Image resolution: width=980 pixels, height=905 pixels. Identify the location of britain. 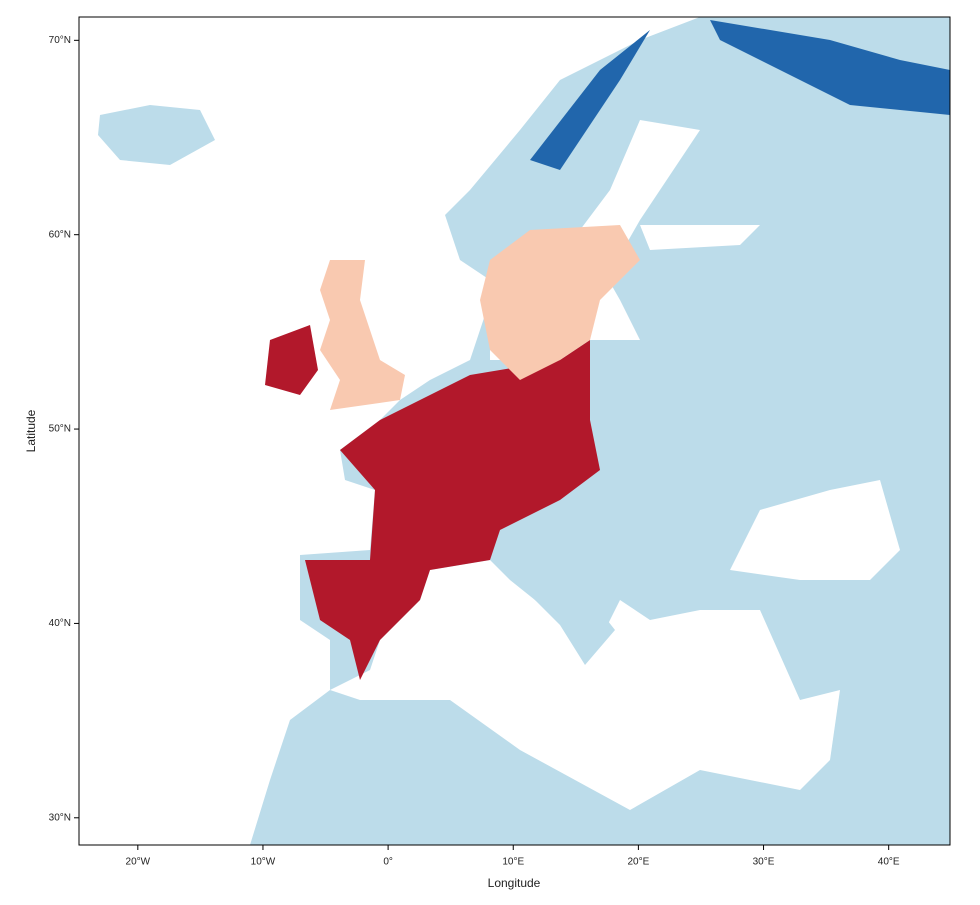
(362, 335).